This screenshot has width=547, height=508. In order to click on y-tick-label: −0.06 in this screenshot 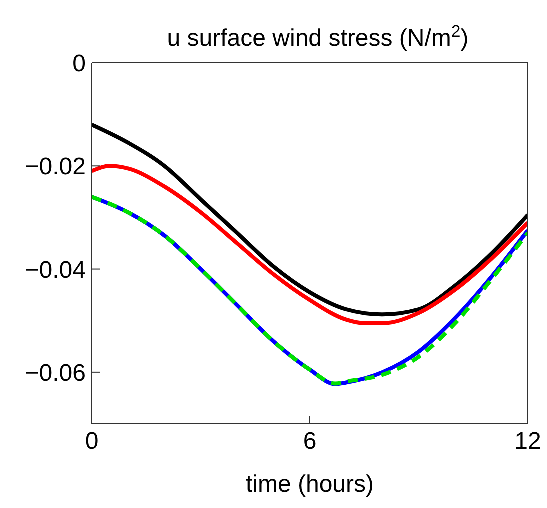, I will do `click(55, 373)`.